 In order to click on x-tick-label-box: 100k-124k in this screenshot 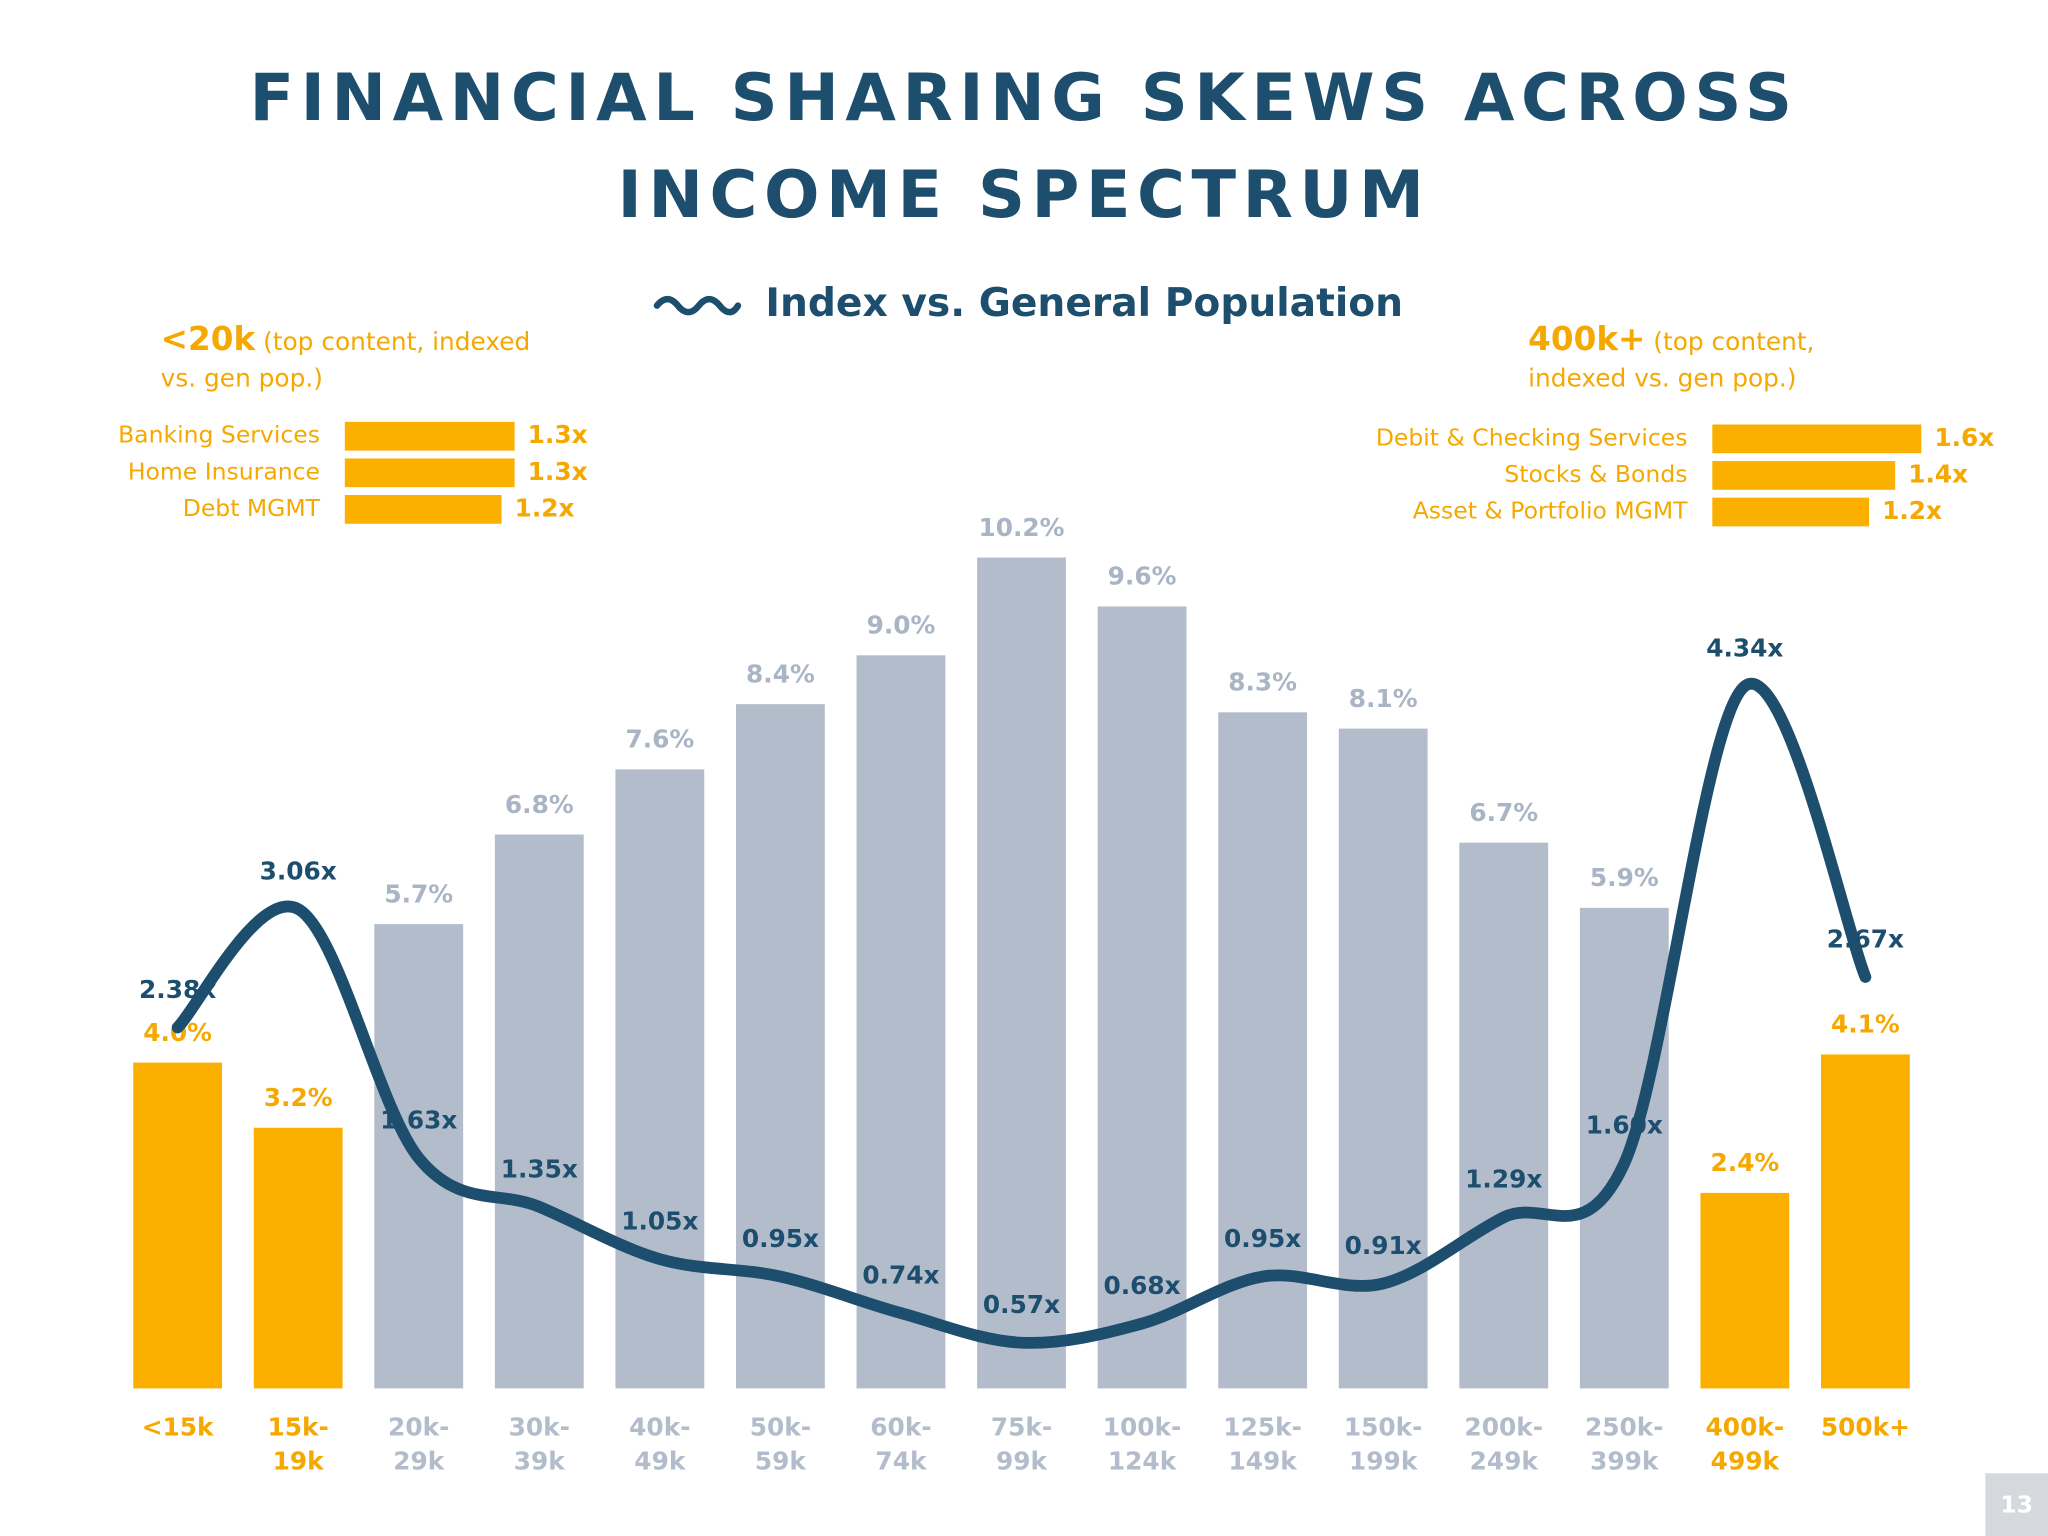, I will do `click(1142, 1444)`.